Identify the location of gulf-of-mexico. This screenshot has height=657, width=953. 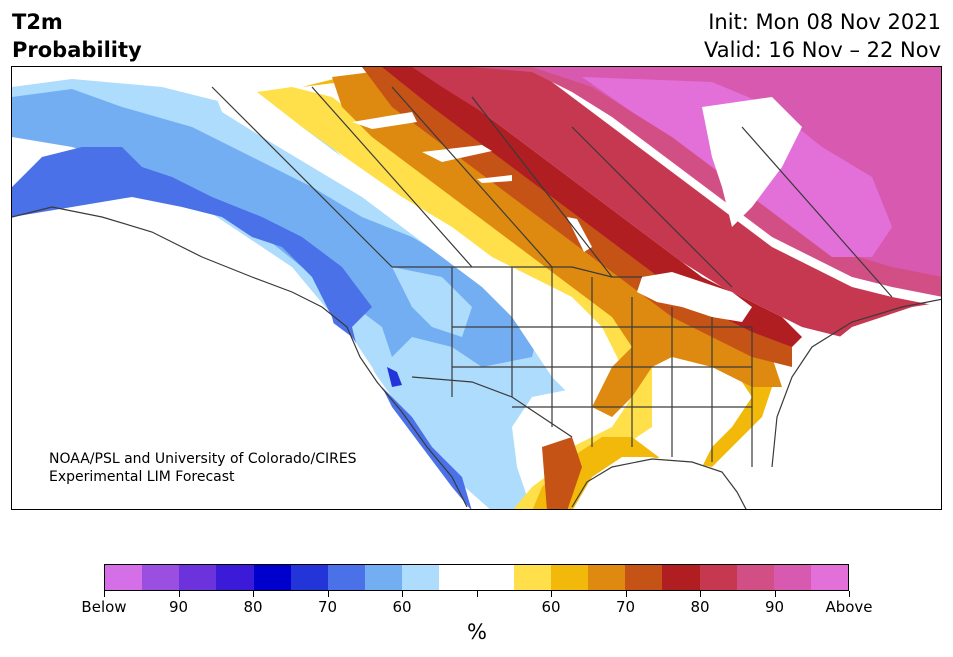
(662, 483).